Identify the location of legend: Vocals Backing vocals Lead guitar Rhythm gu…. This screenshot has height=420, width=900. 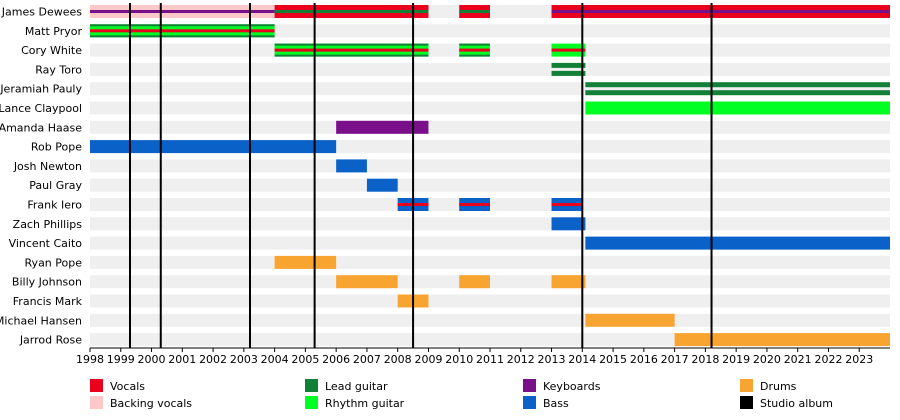
(461, 394).